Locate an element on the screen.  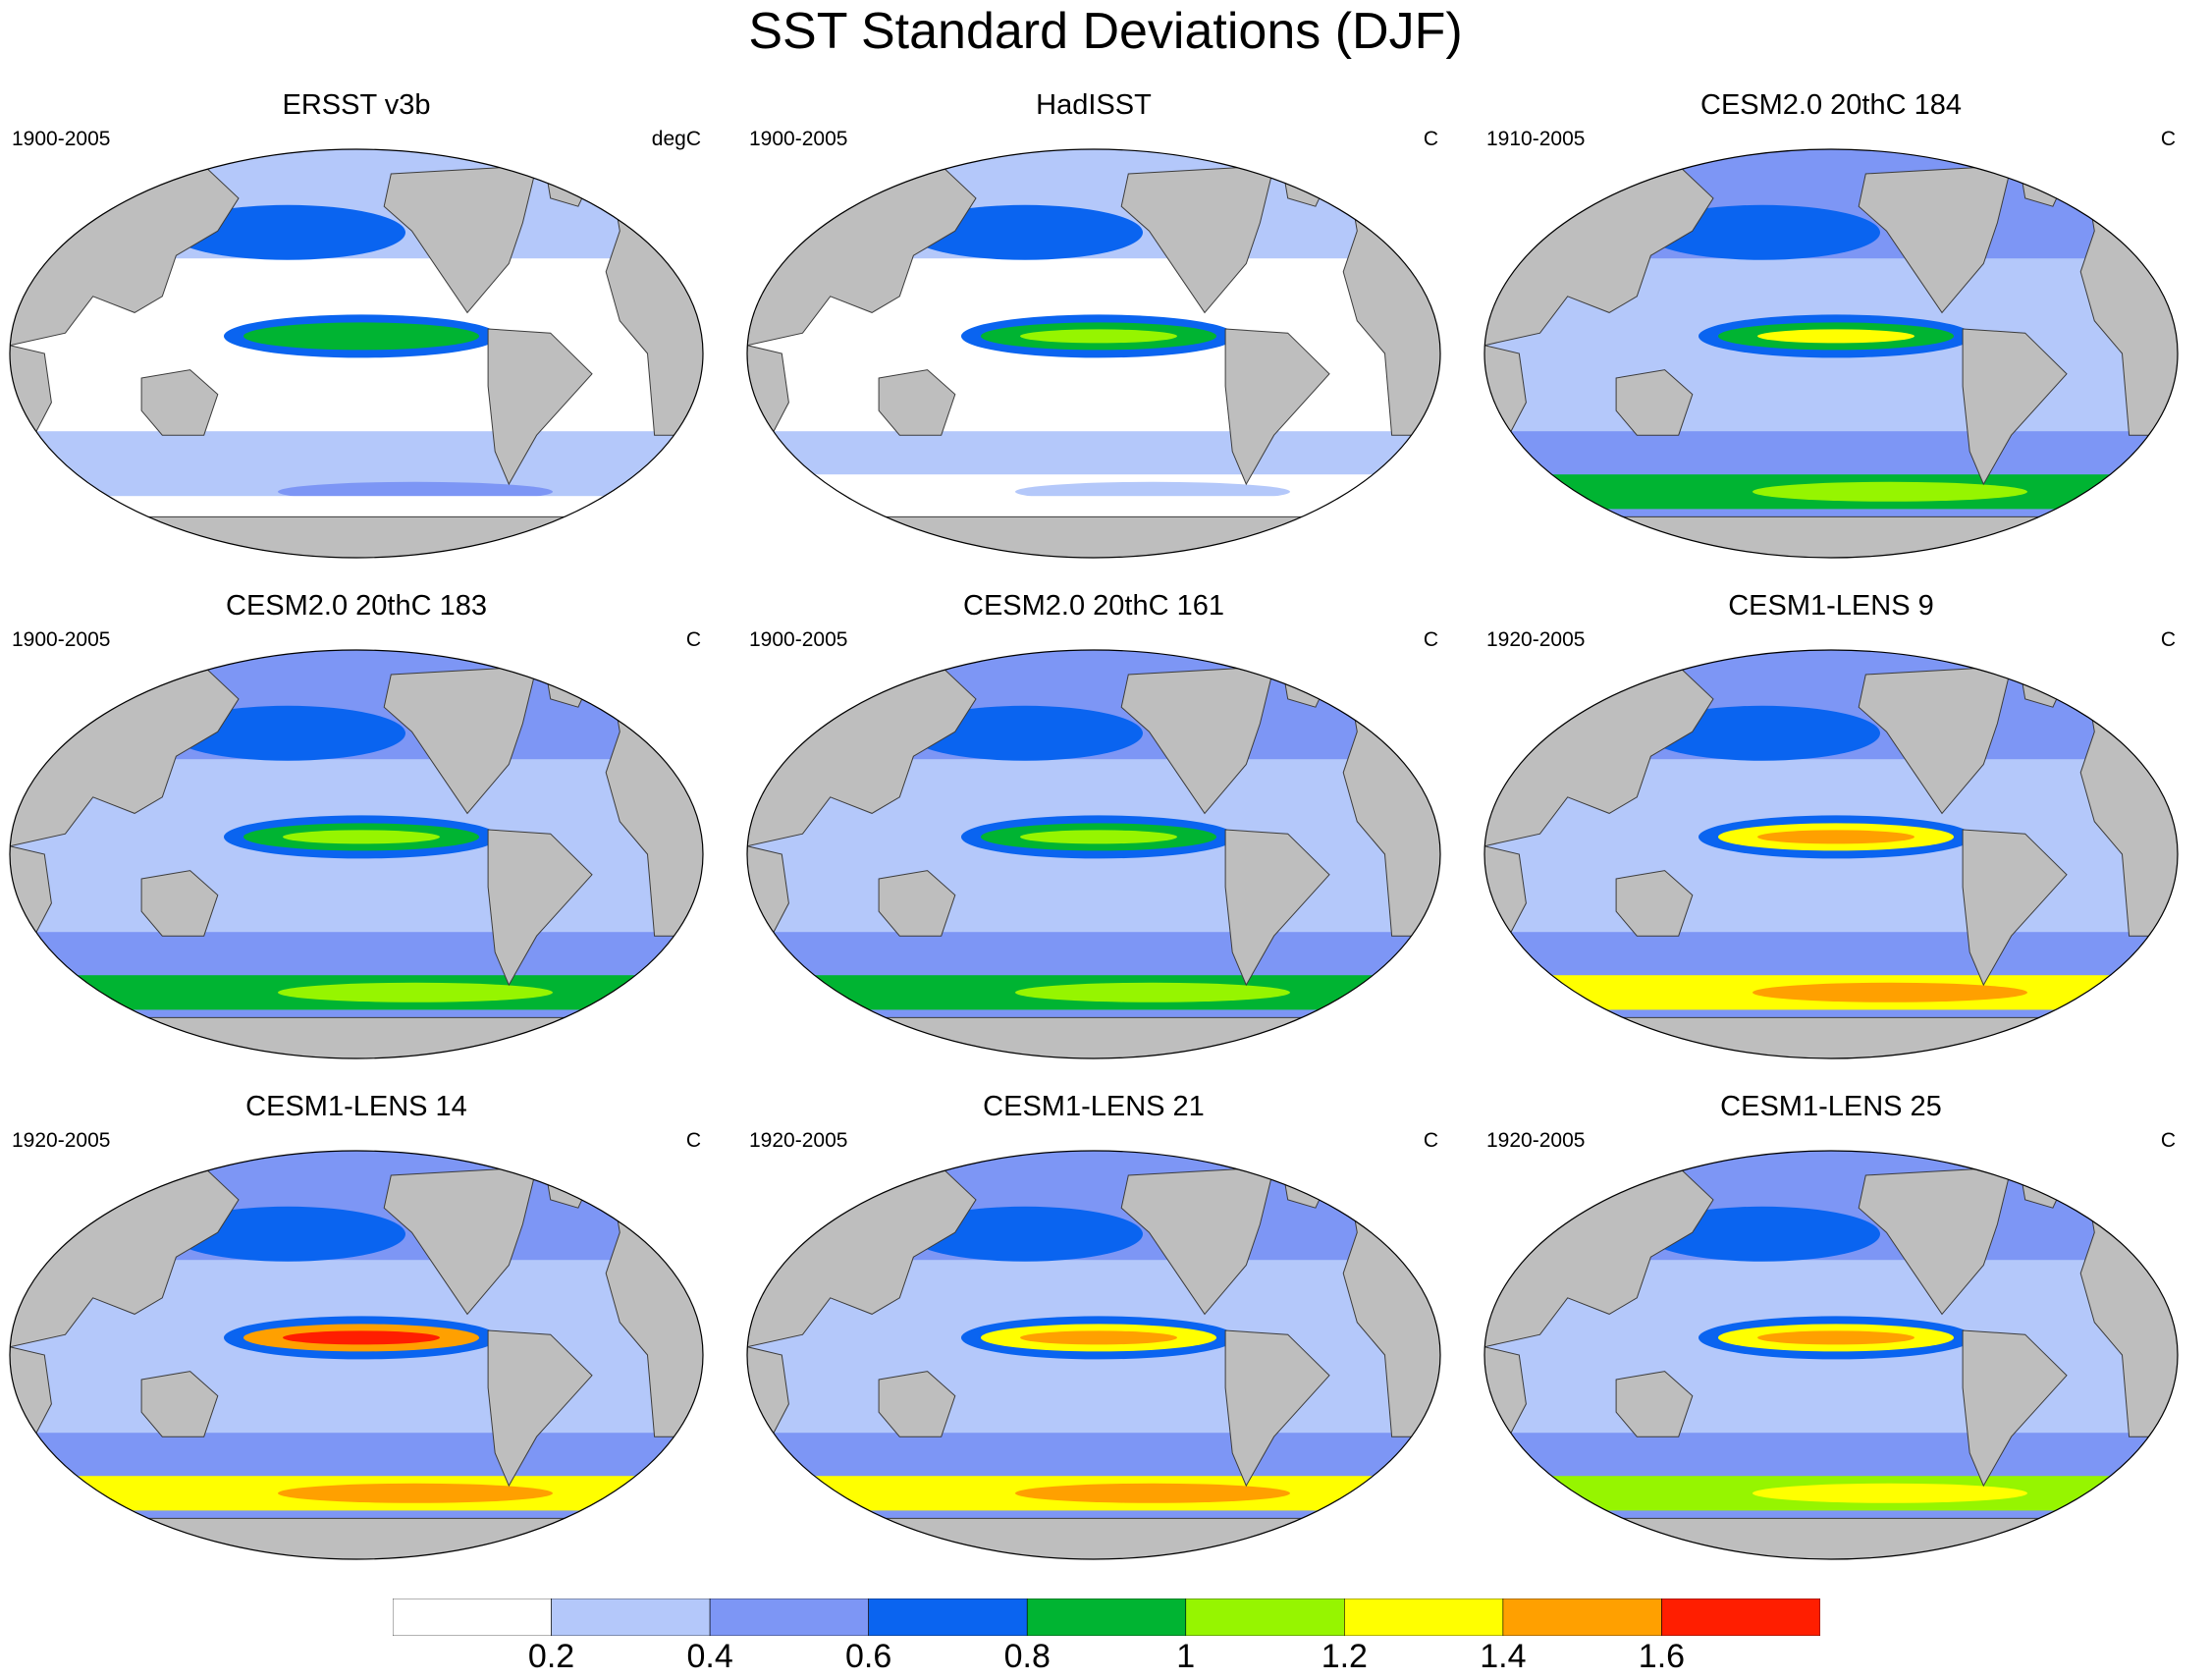
panel-title: CESM1-LENS 14 is located at coordinates (356, 1106).